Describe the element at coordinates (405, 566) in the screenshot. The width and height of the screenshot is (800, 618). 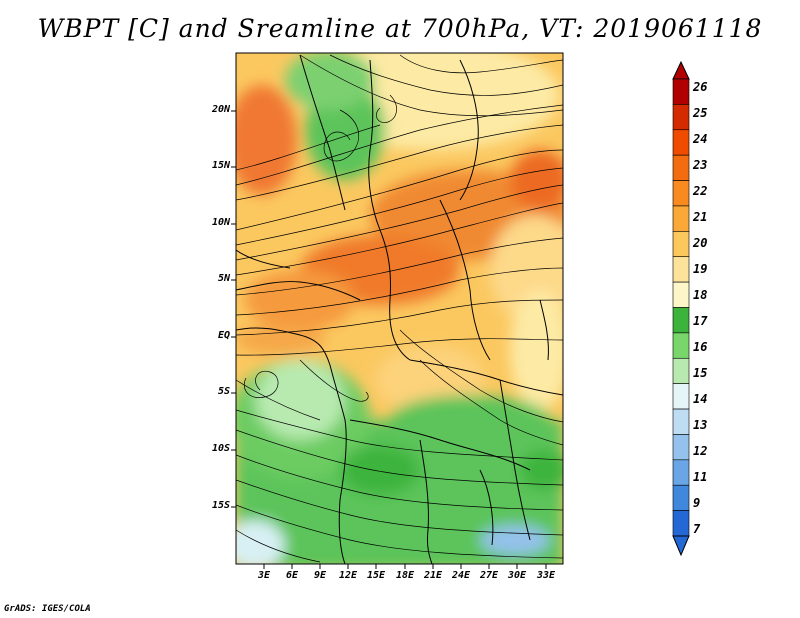
I see `lon-ticks` at that location.